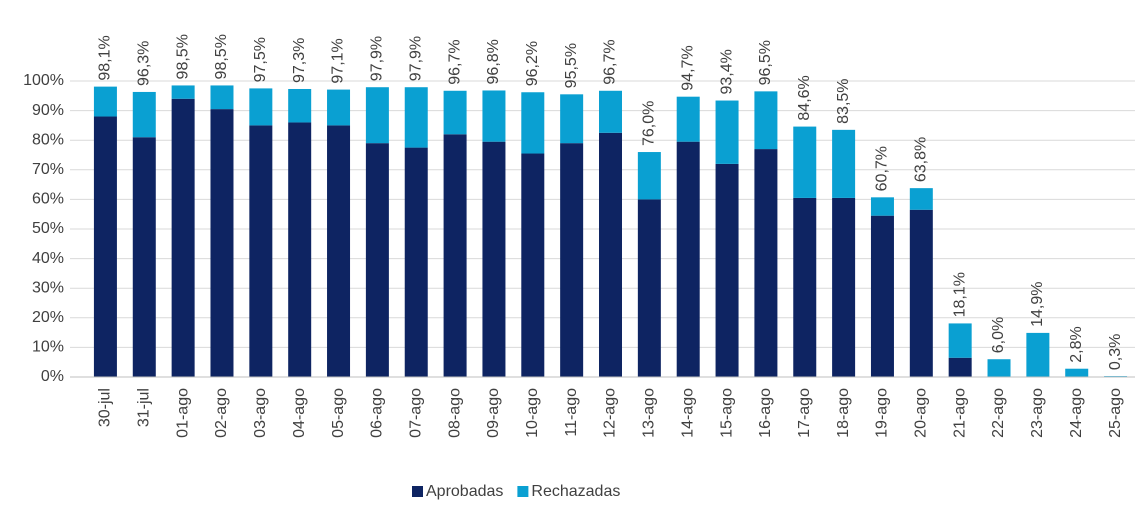 The height and width of the screenshot is (505, 1135). Describe the element at coordinates (998, 335) in the screenshot. I see `total-label: 6,0%` at that location.